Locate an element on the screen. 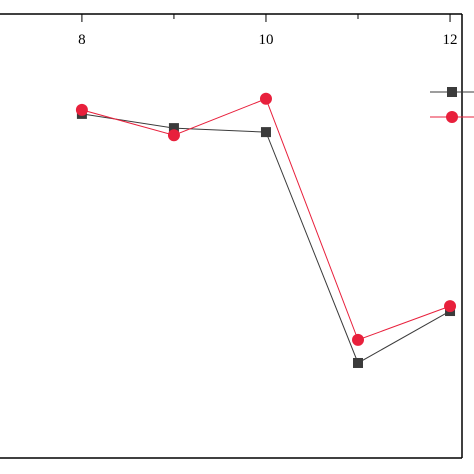  x-tick-label: 12 is located at coordinates (450, 40).